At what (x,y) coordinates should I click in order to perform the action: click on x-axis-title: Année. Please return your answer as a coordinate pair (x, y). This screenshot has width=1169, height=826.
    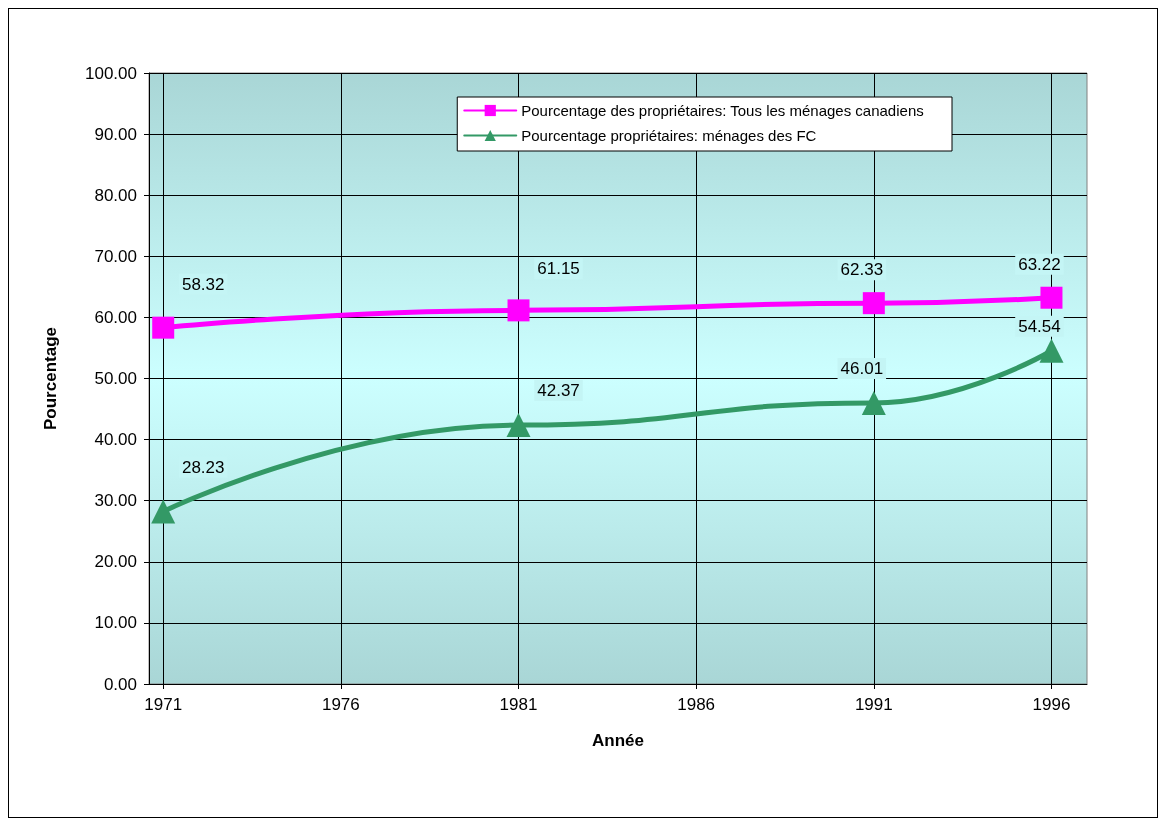
    Looking at the image, I should click on (618, 740).